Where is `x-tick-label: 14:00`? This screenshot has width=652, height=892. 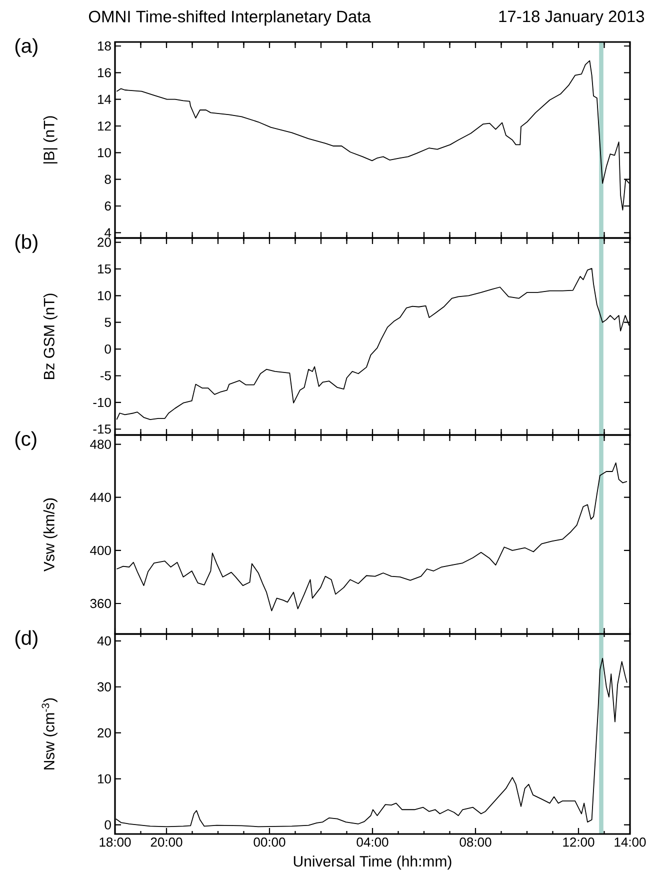
x-tick-label: 14:00 is located at coordinates (630, 842).